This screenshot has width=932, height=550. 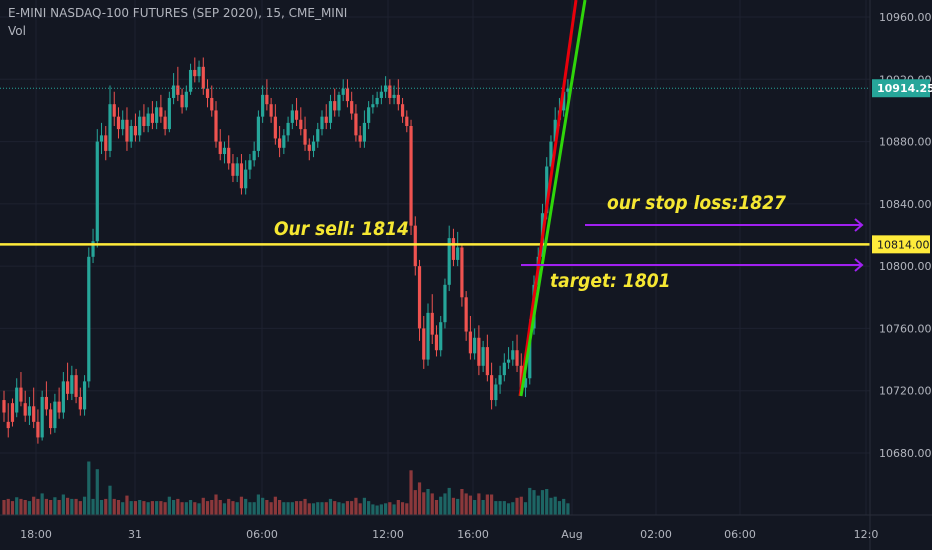 I want to click on red-trend-line, so click(x=548, y=198).